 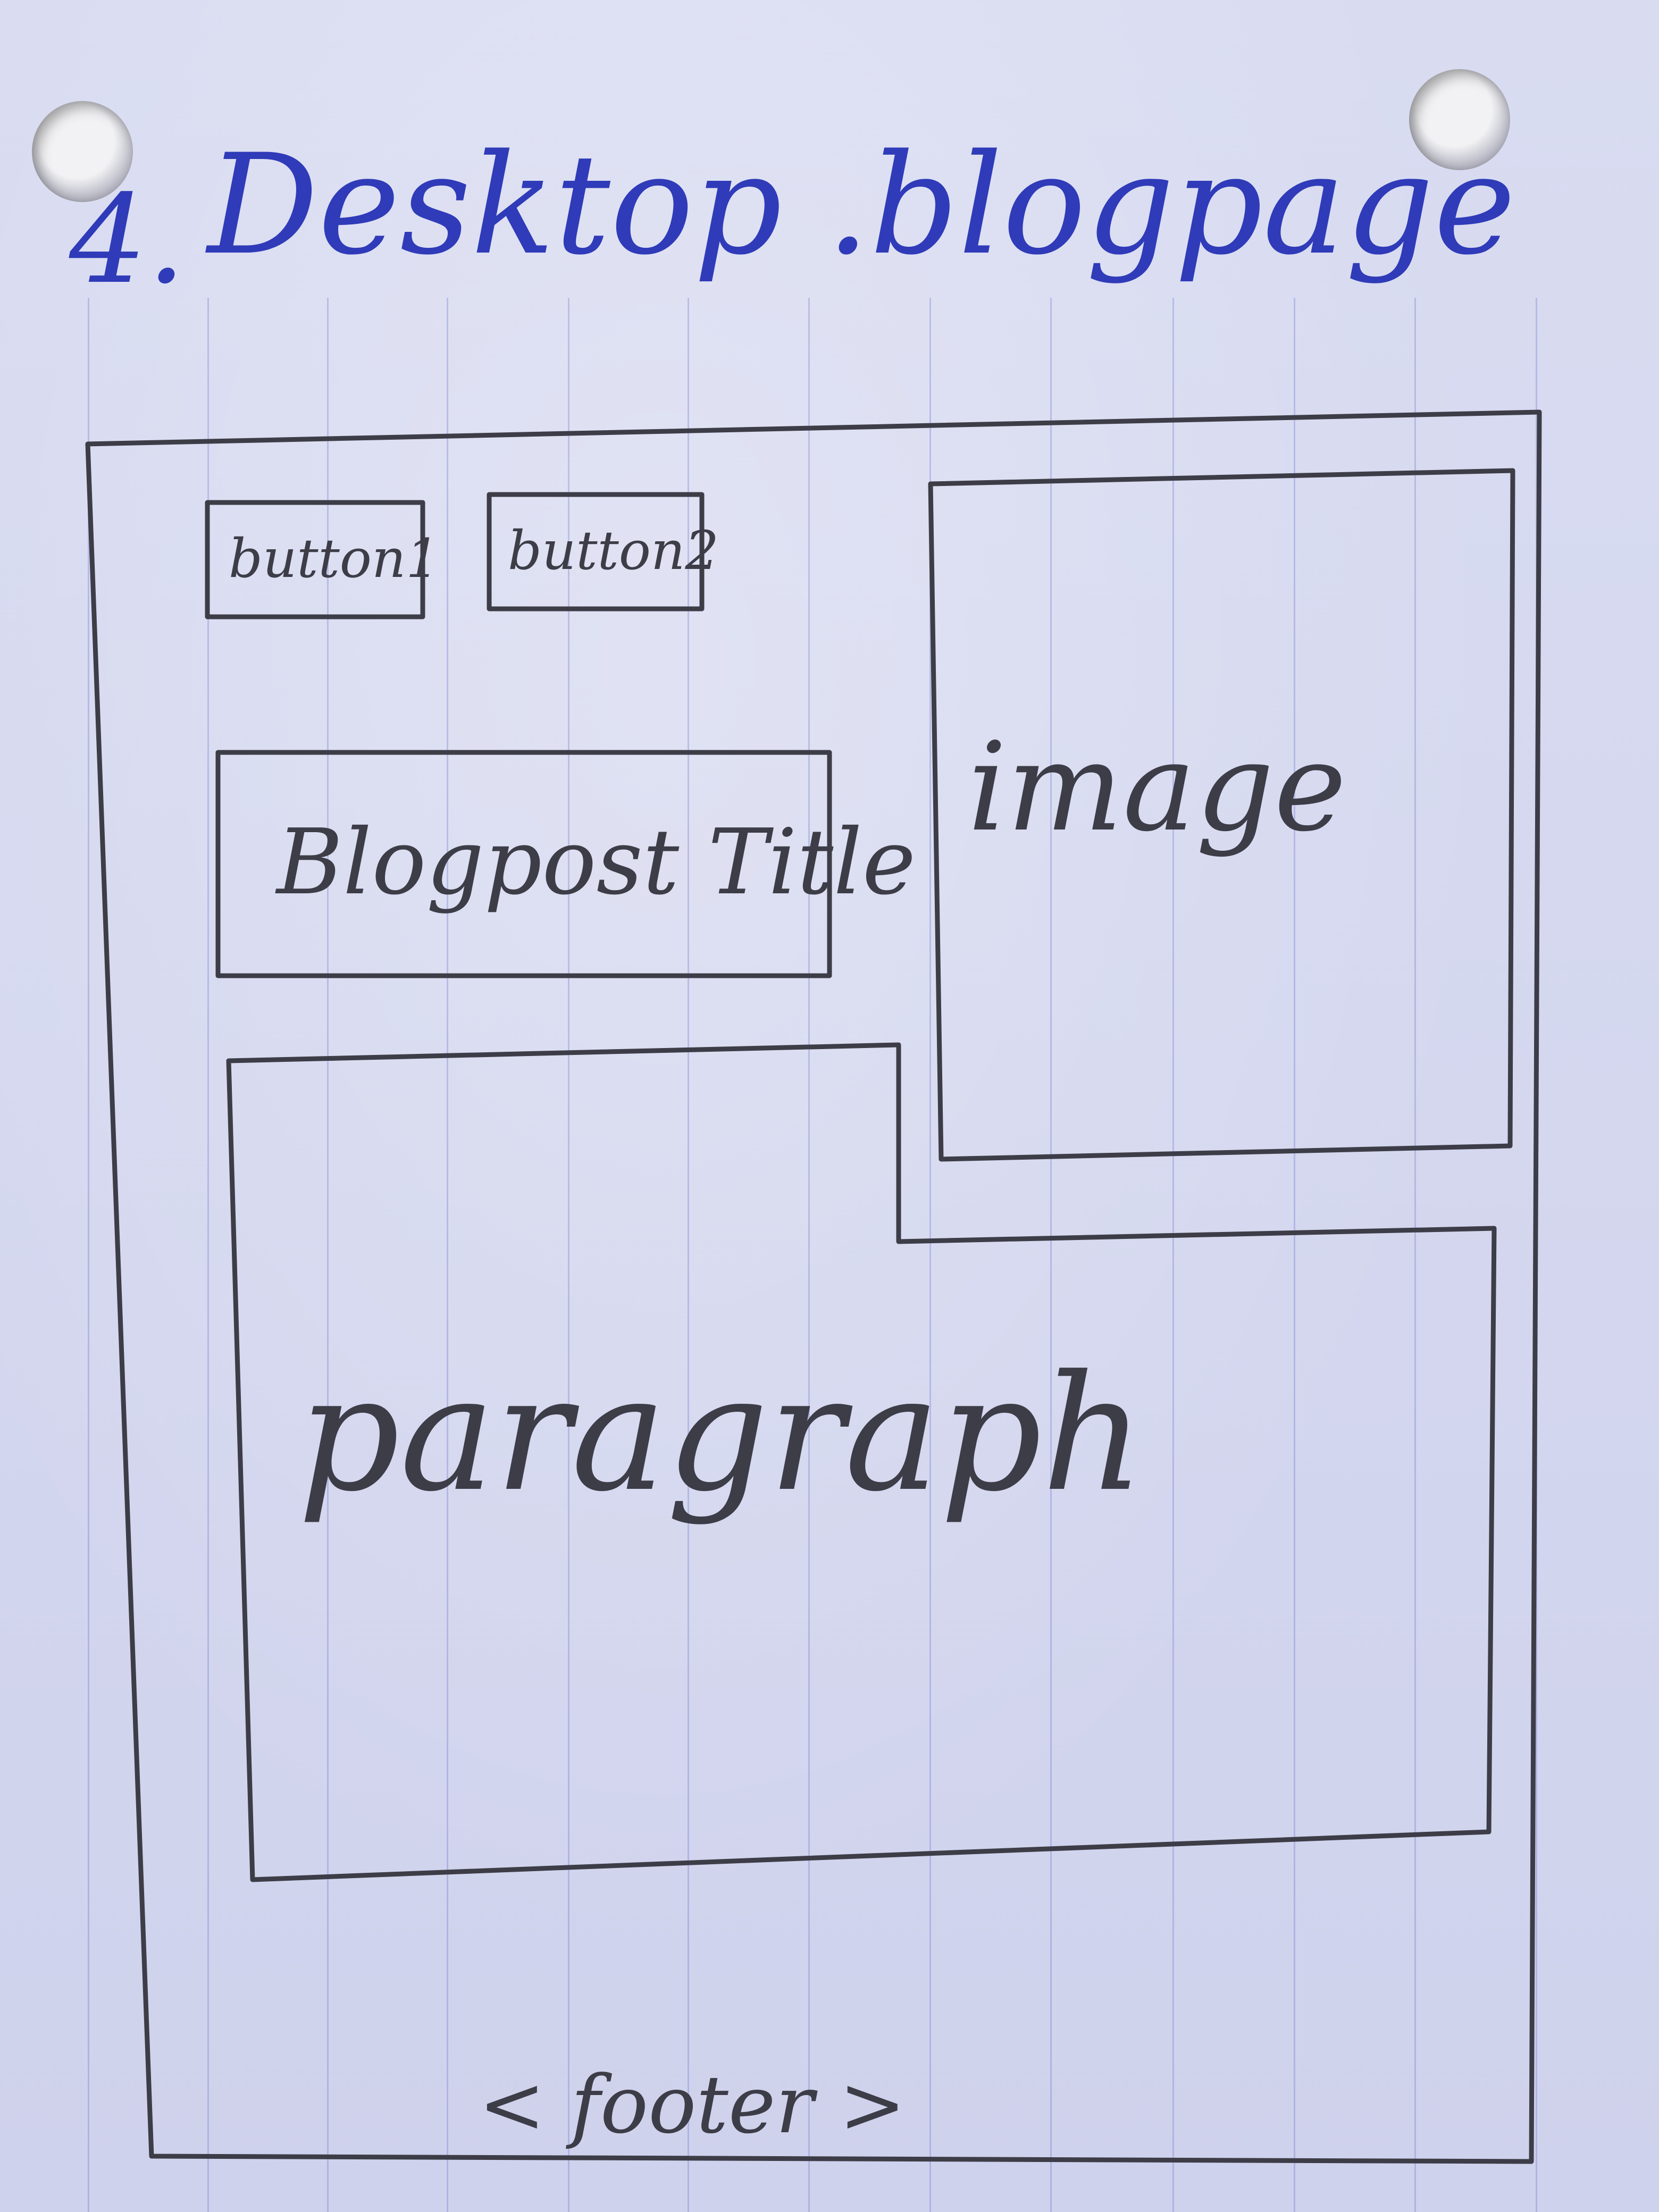 I want to click on blog-title-box, so click(x=523, y=864).